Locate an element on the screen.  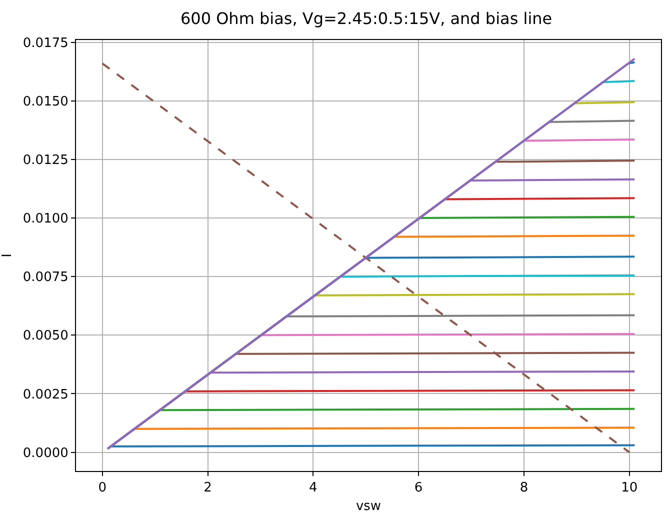
x-tick-label: 4 is located at coordinates (313, 488).